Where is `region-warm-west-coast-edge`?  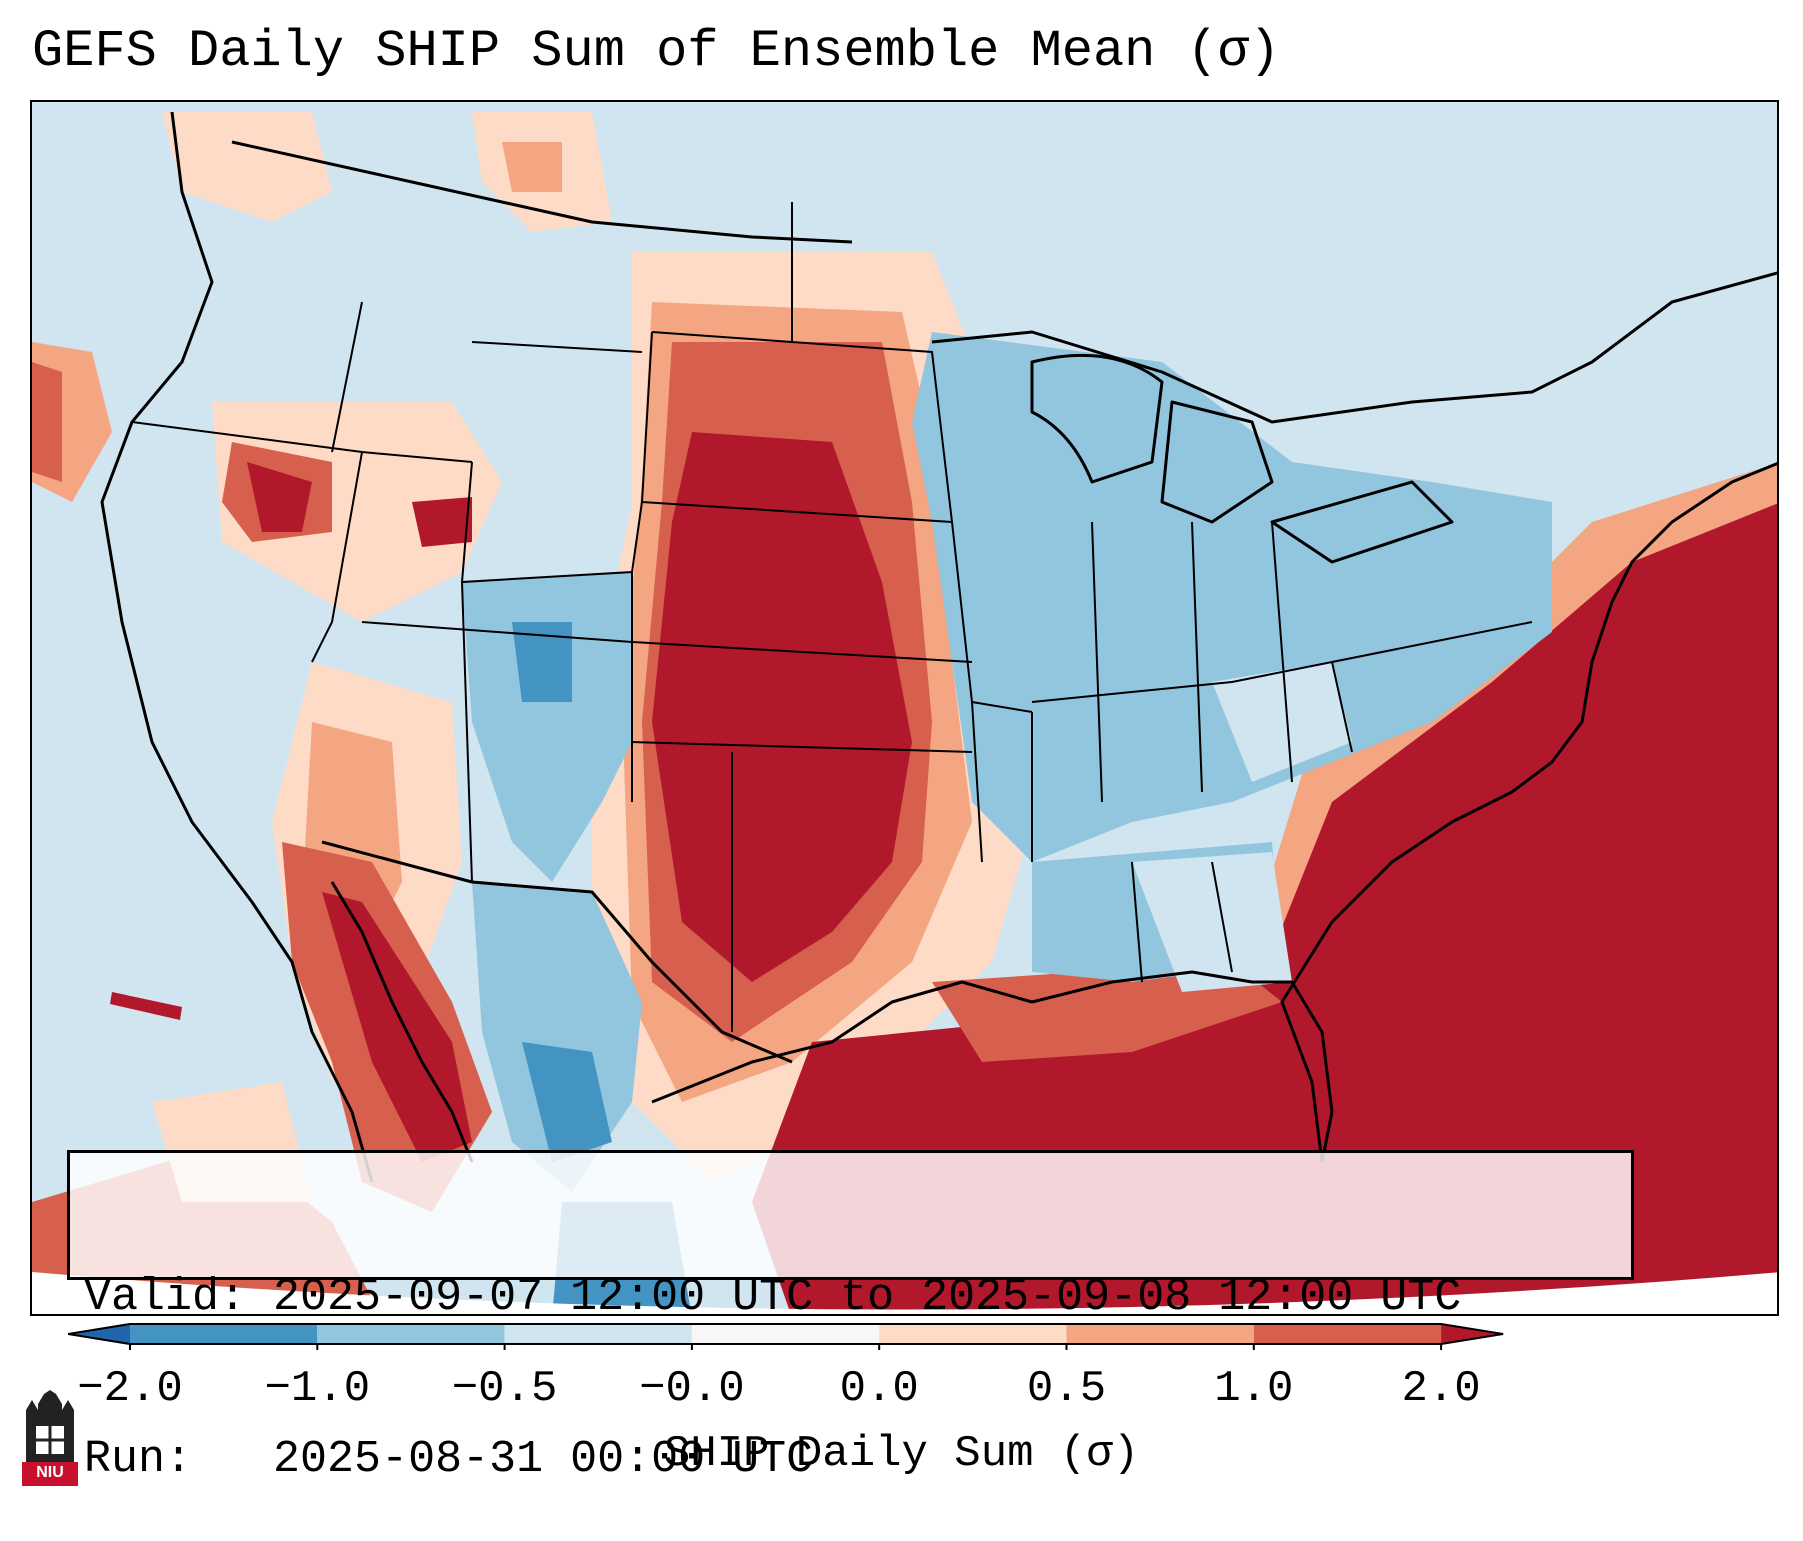 region-warm-west-coast-edge is located at coordinates (47, 422).